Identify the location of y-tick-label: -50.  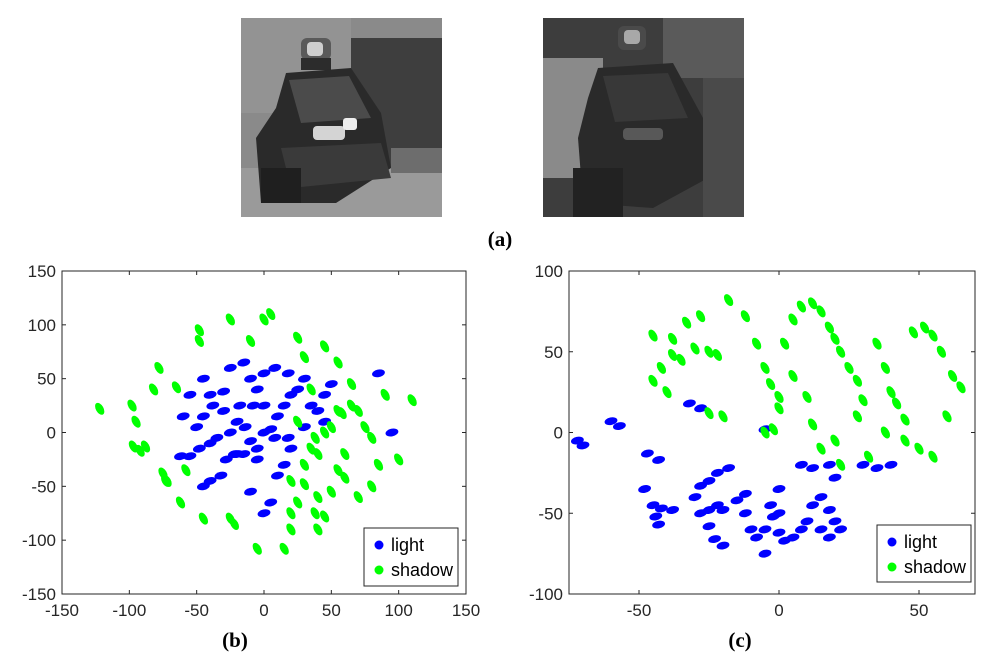
(550, 513).